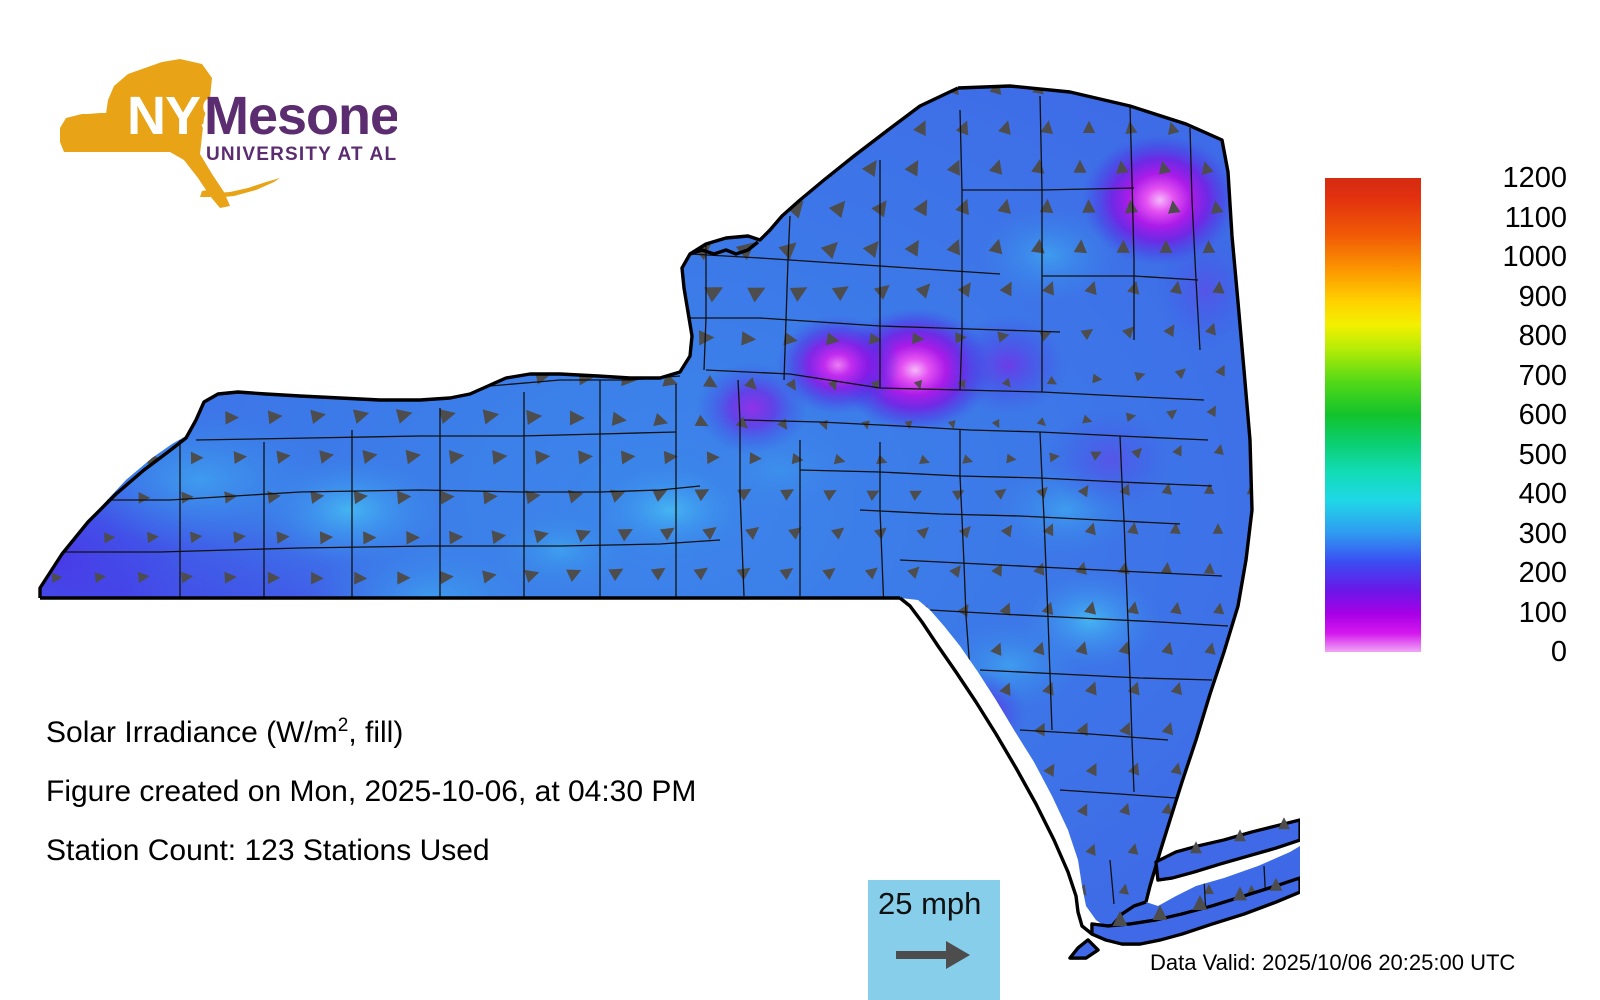 The width and height of the screenshot is (1600, 1000). I want to click on wind-key-label: 25 mph, so click(930, 903).